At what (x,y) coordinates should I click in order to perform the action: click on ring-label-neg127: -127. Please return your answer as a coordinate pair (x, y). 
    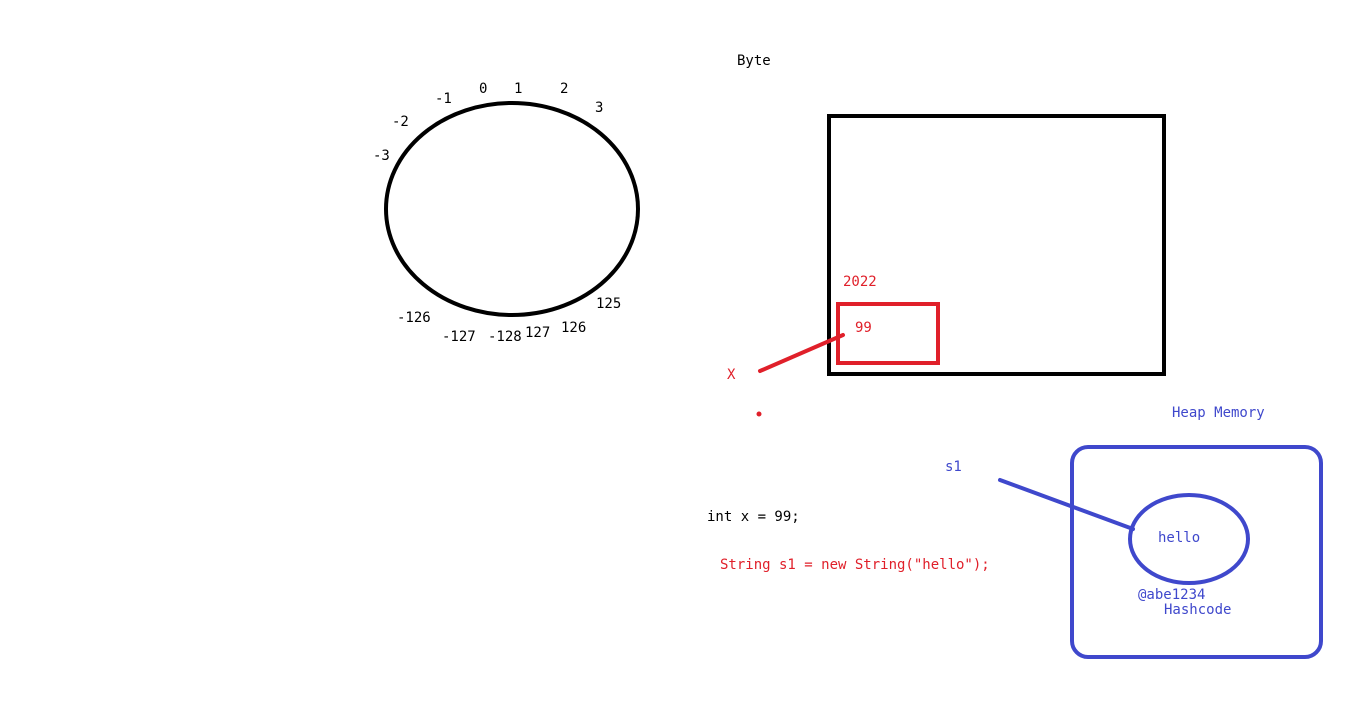
    Looking at the image, I should click on (459, 337).